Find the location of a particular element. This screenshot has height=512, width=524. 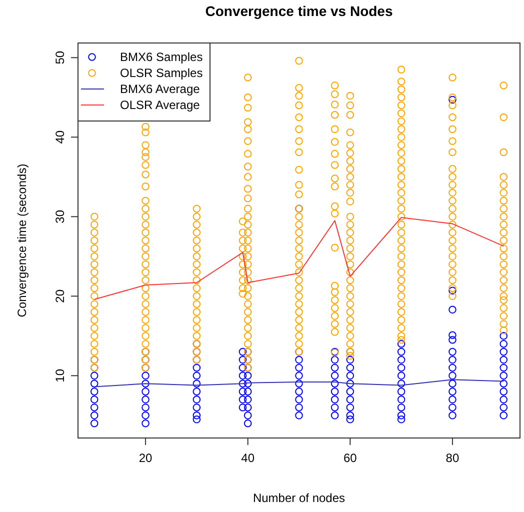

legend-label: BMX6 Average is located at coordinates (160, 89).